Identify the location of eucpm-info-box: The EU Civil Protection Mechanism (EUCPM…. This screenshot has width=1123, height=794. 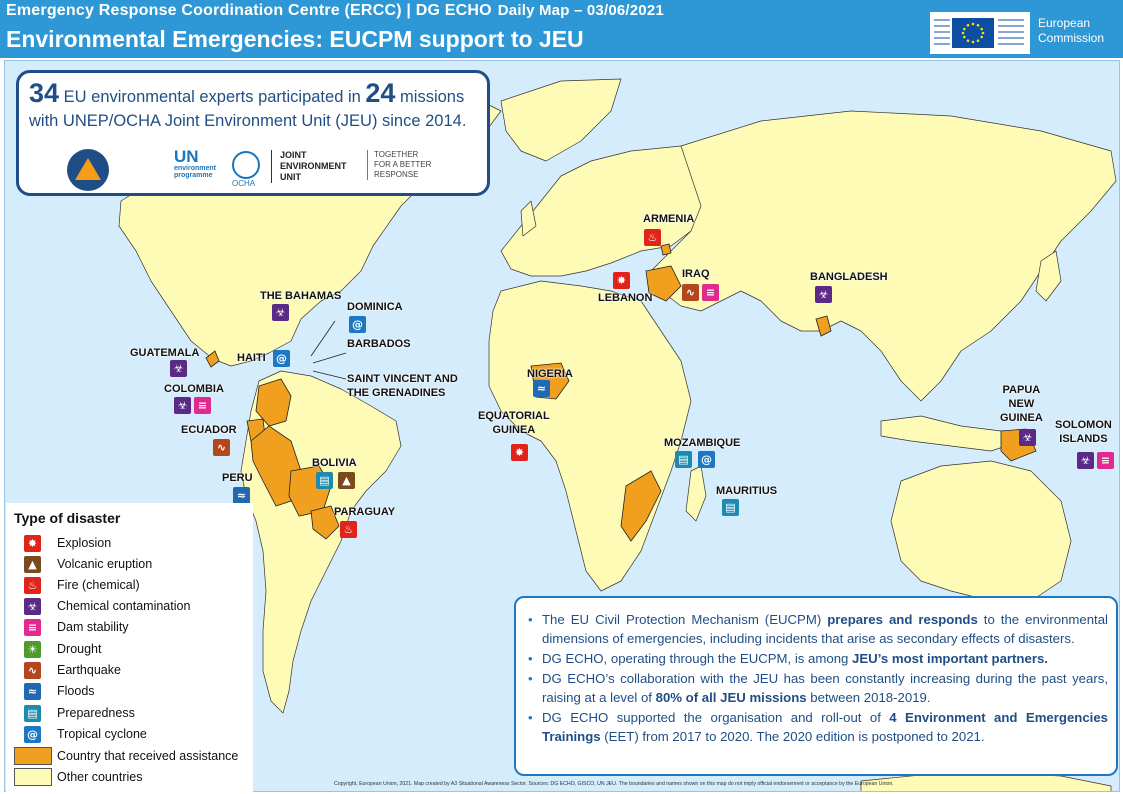
(816, 686).